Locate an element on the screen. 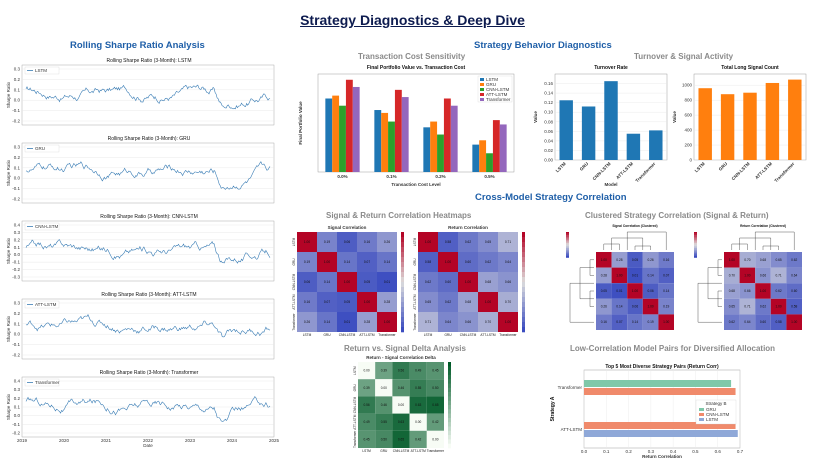  delta-heatmap-cell-value: 0.55 is located at coordinates (384, 422).